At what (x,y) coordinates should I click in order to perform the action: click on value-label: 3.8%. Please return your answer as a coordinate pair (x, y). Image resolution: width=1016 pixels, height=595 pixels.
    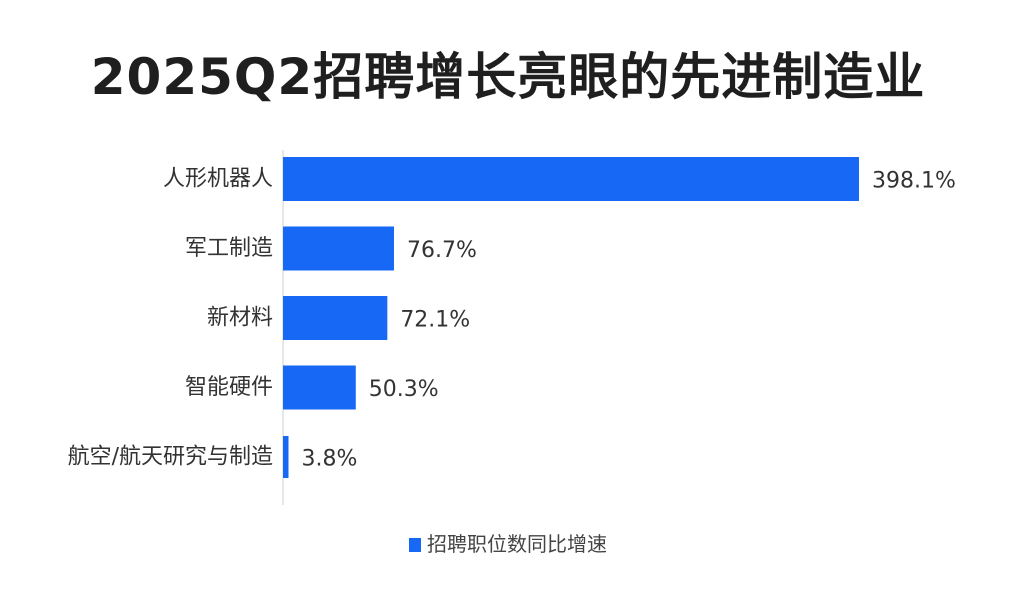
    Looking at the image, I should click on (329, 459).